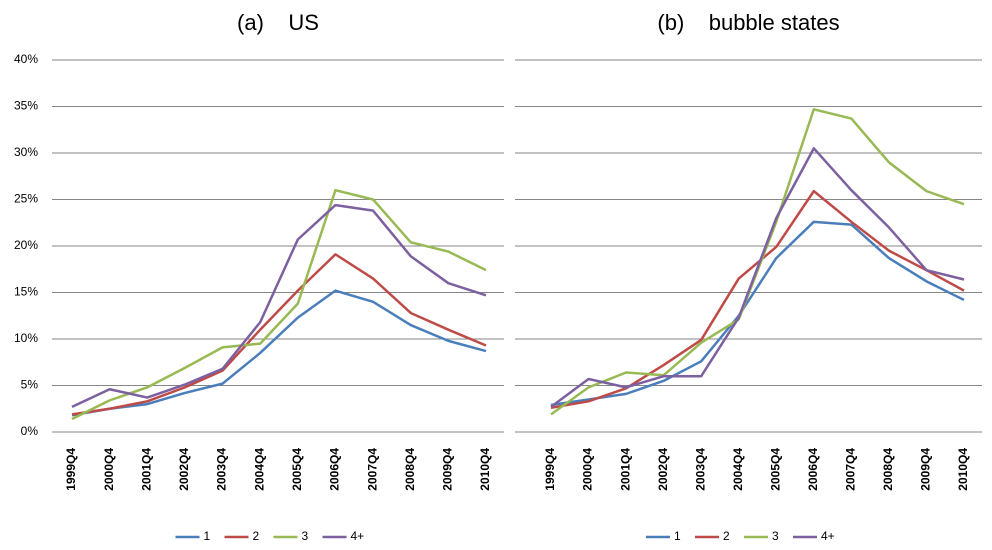 This screenshot has height=550, width=992. What do you see at coordinates (26, 292) in the screenshot?
I see `y-tick-label: 15%` at bounding box center [26, 292].